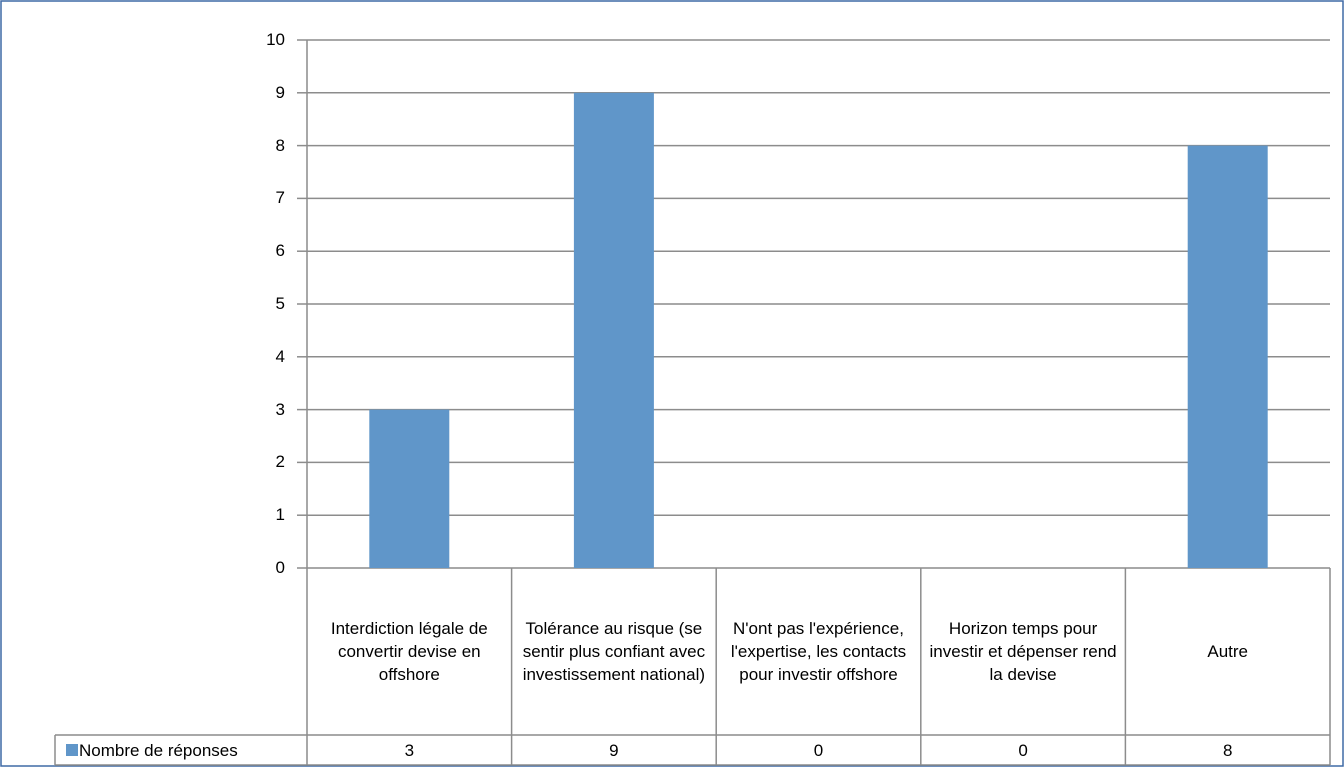  What do you see at coordinates (614, 750) in the screenshot?
I see `table-value: 9` at bounding box center [614, 750].